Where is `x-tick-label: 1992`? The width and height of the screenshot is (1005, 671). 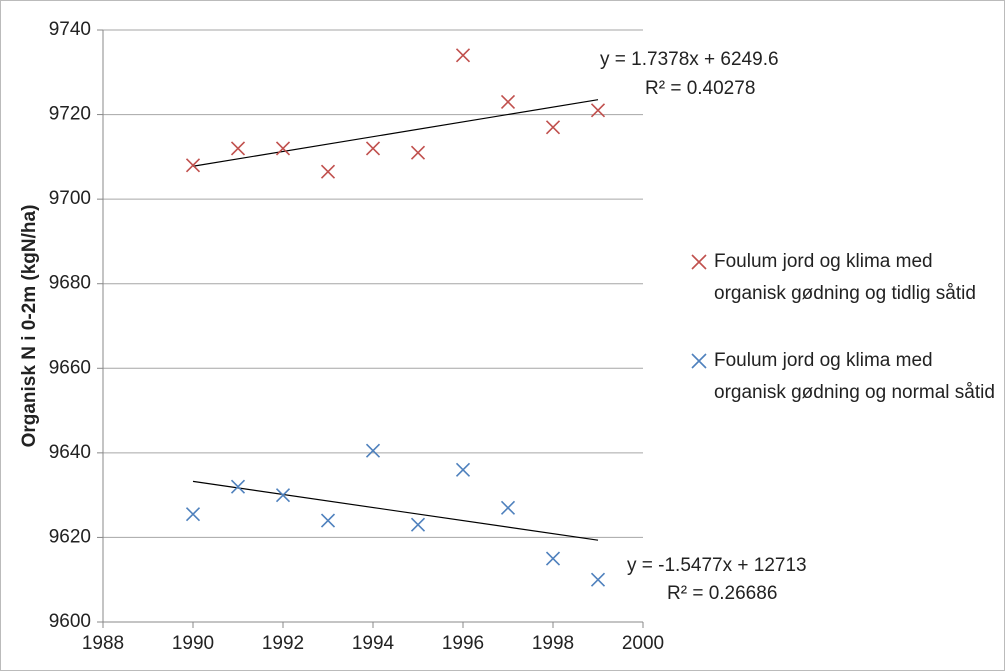 x-tick-label: 1992 is located at coordinates (283, 643).